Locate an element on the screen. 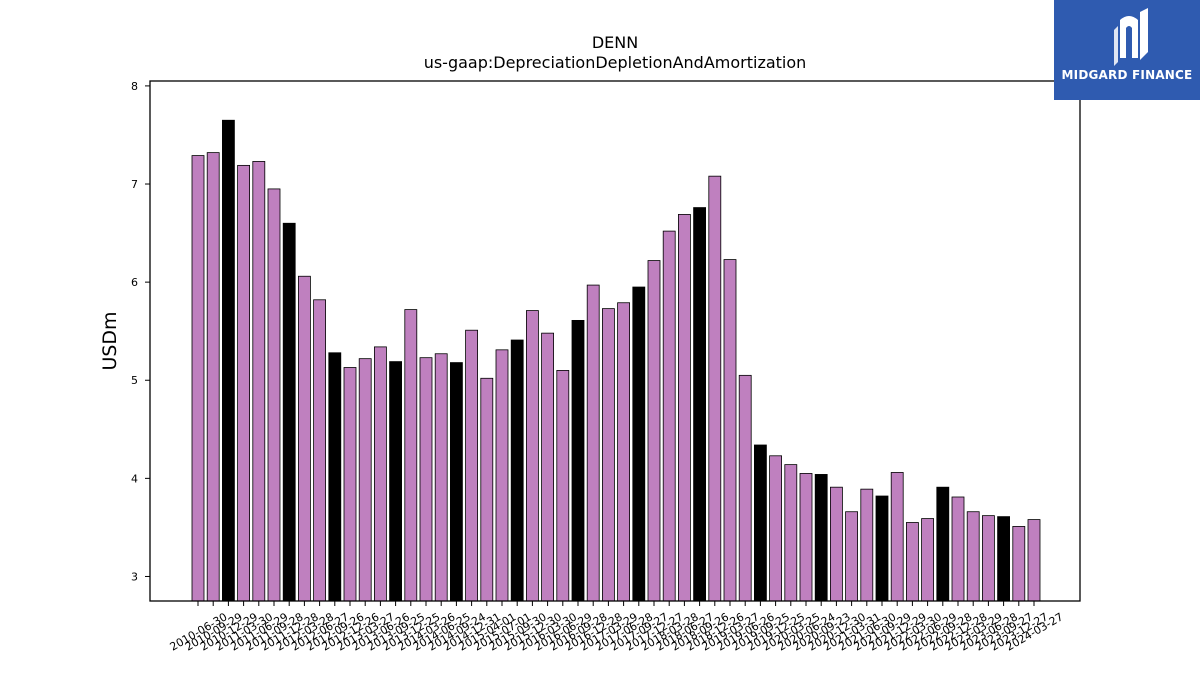 The image size is (1200, 675). logo-icon is located at coordinates (1131, 37).